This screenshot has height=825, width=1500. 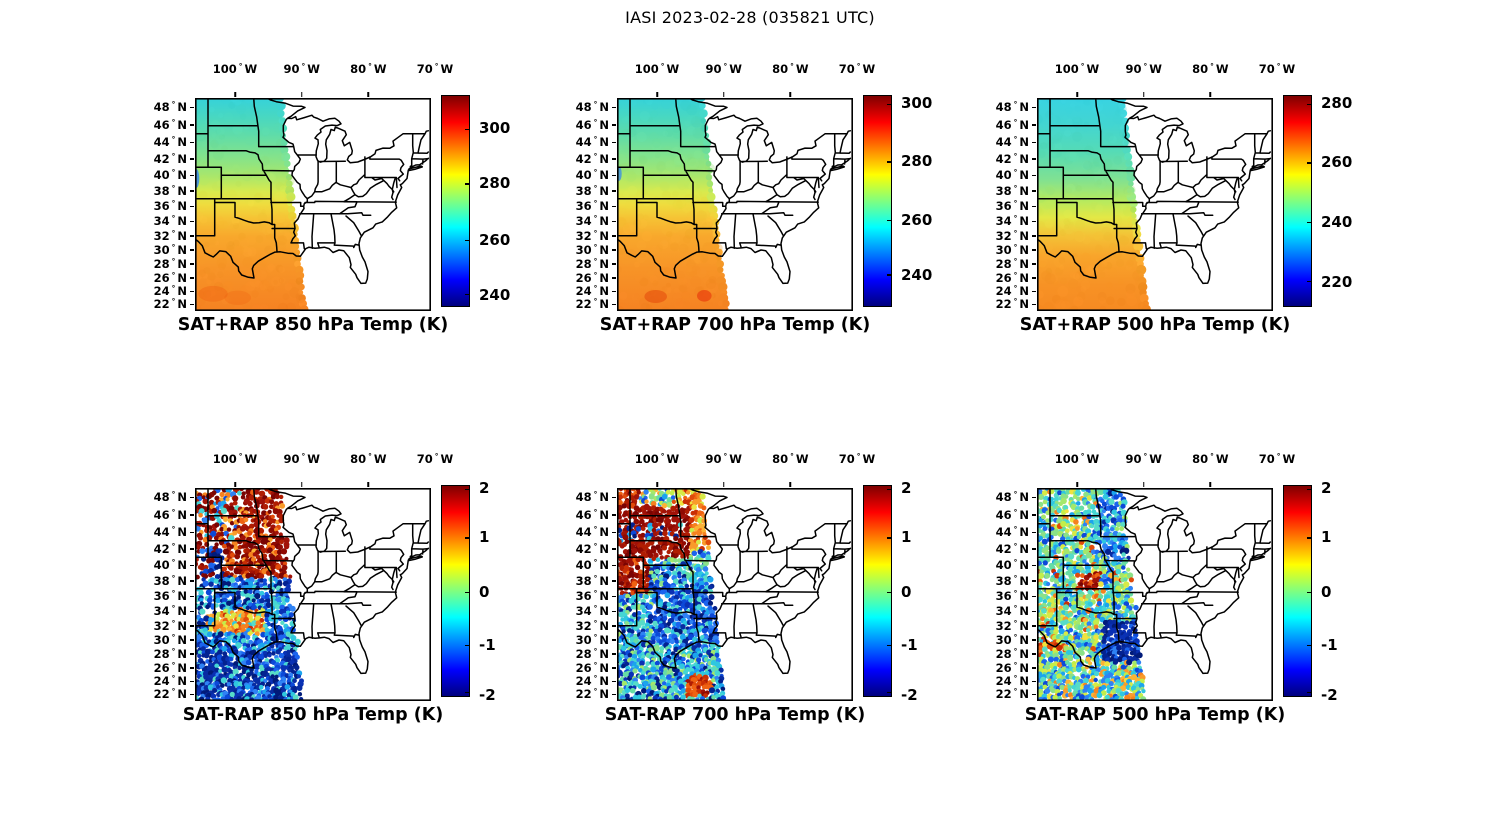 What do you see at coordinates (592, 221) in the screenshot?
I see `lat-tick-label: 34 ° N` at bounding box center [592, 221].